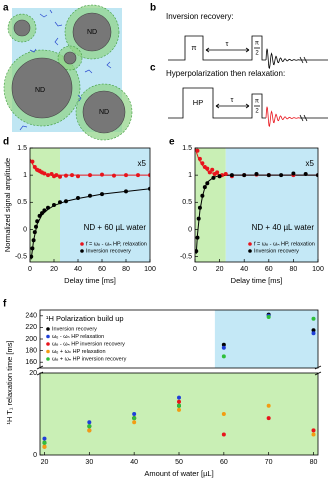 This screenshot has width=333, height=484. I want to click on y-axis-label: ¹H T₁ relaxation time [ms], so click(9, 382).